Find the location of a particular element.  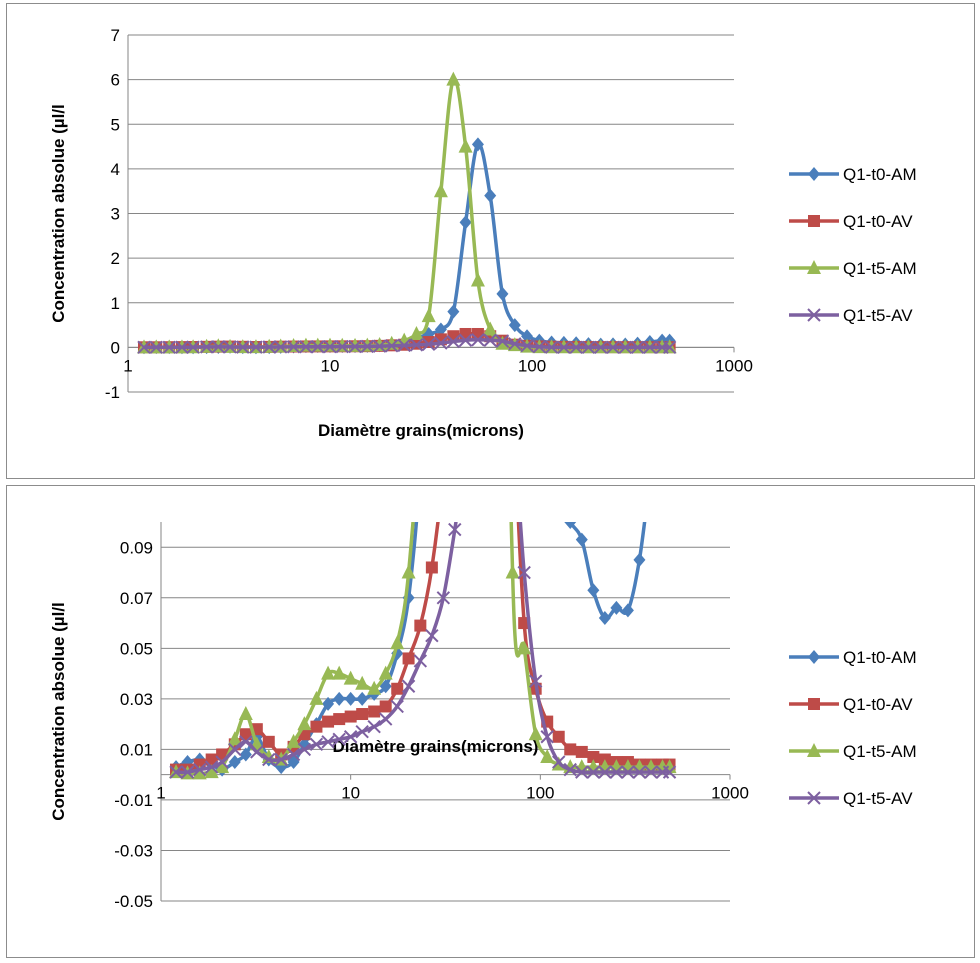

x-tick-label: 100 is located at coordinates (540, 793).